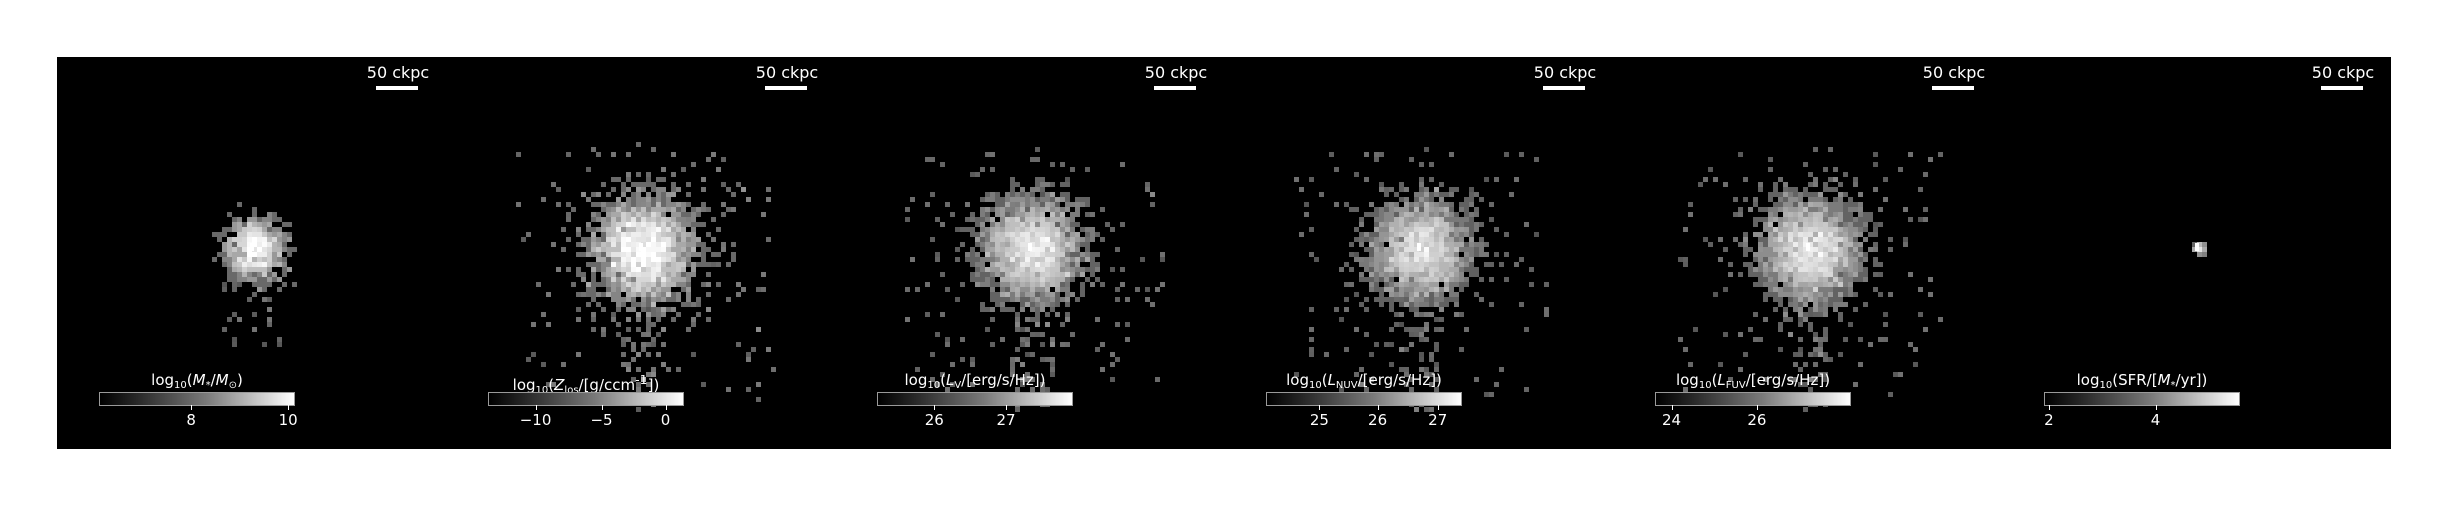 This screenshot has height=507, width=2444. I want to click on colorbar-label: log10(SFR/[M*/yr]), so click(2142, 381).